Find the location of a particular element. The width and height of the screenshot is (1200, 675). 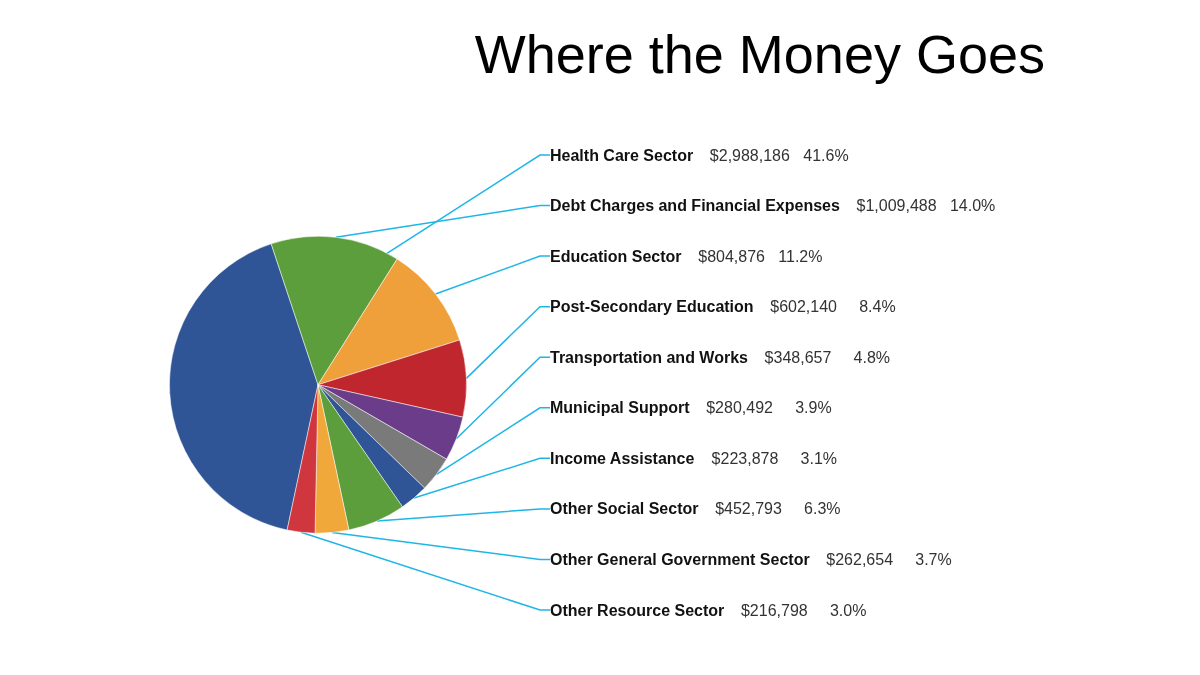

slice-label: Education Sector is located at coordinates (616, 256).